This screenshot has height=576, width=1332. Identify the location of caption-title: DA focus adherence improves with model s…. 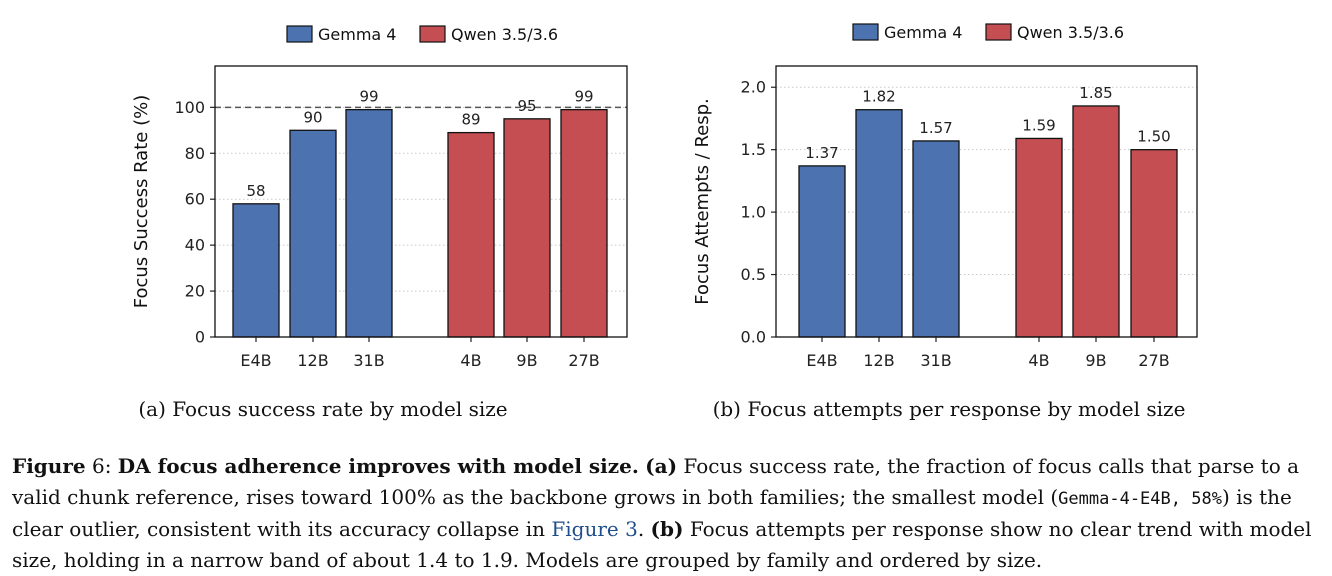
(378, 466).